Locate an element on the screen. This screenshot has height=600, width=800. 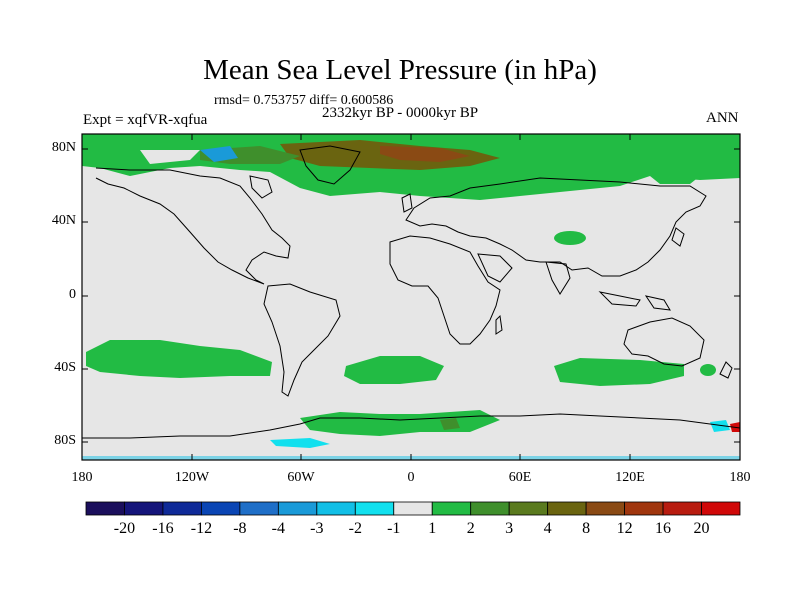
antarctic-negative-spot is located at coordinates (720, 426).